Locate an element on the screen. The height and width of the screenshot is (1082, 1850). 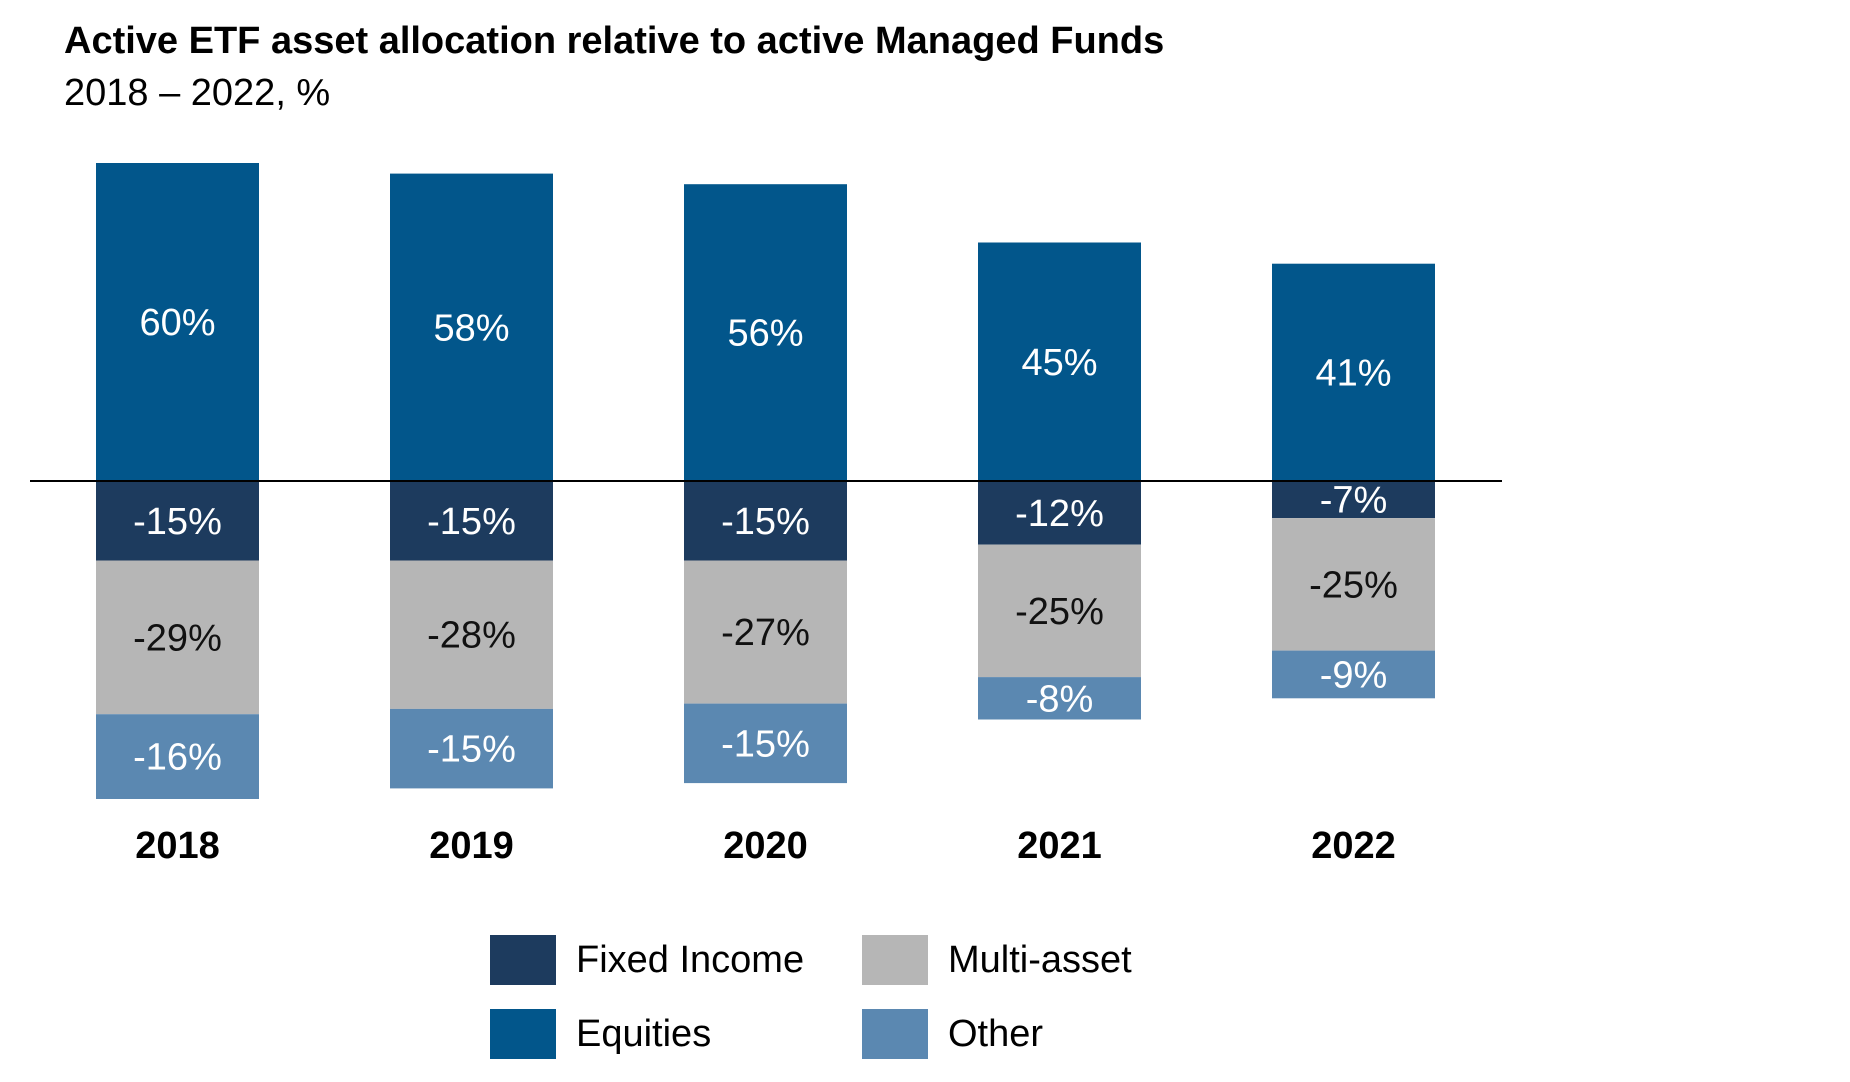
bar-multi-asset-2019 is located at coordinates (471, 634).